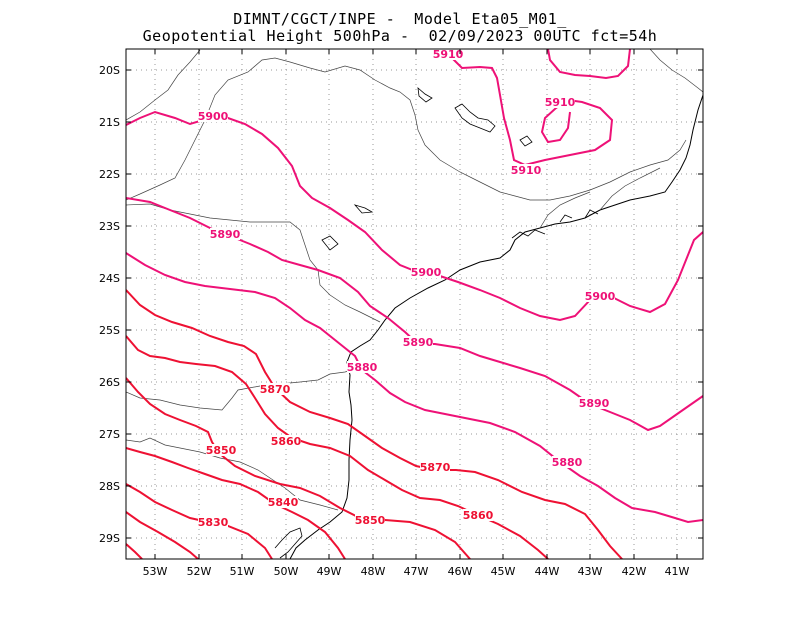  Describe the element at coordinates (242, 571) in the screenshot. I see `x-tick-label: 51W` at that location.